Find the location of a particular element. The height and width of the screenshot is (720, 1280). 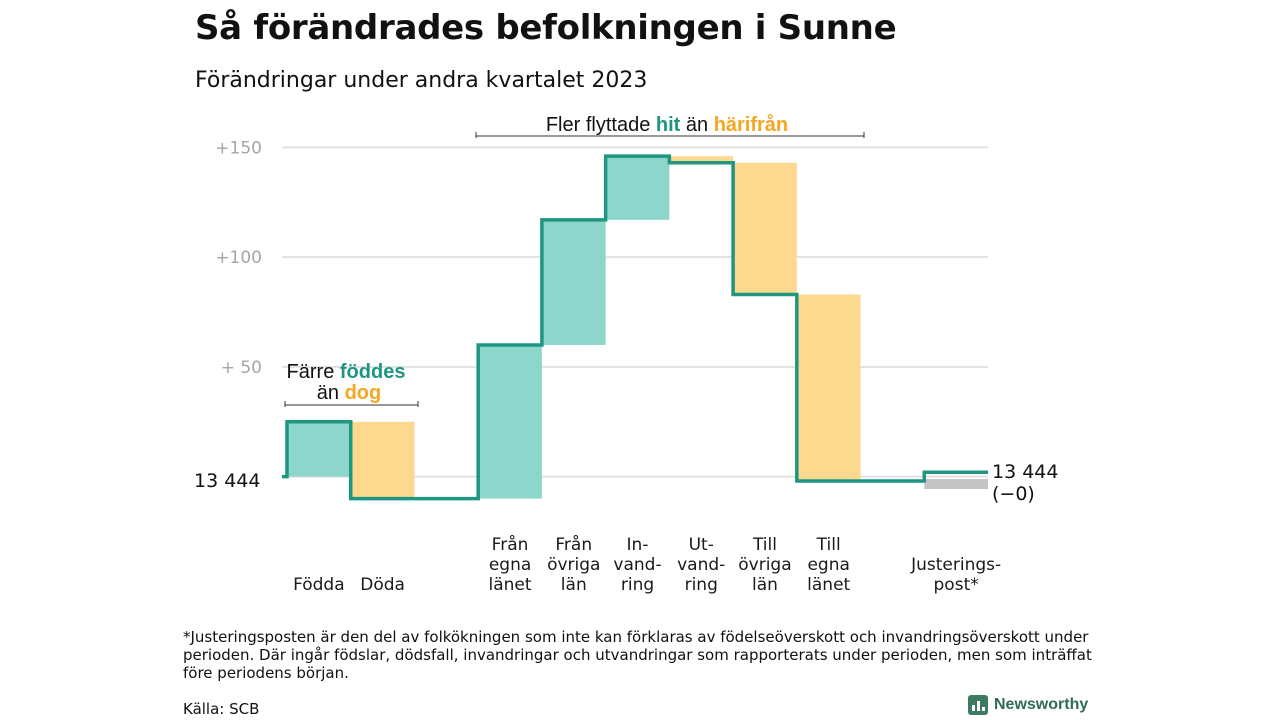

category-label-utvandring: ring is located at coordinates (701, 585).